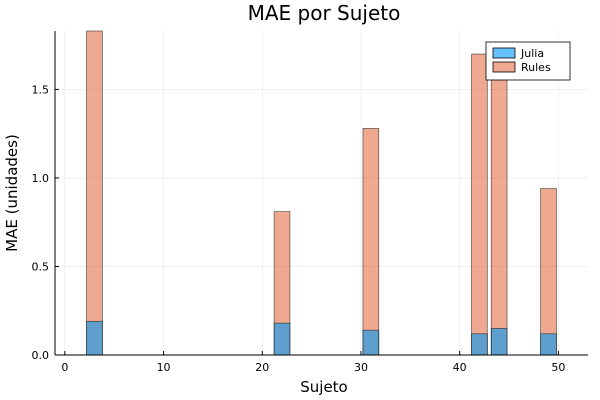 The width and height of the screenshot is (600, 400). I want to click on x-tick-label: 30, so click(361, 367).